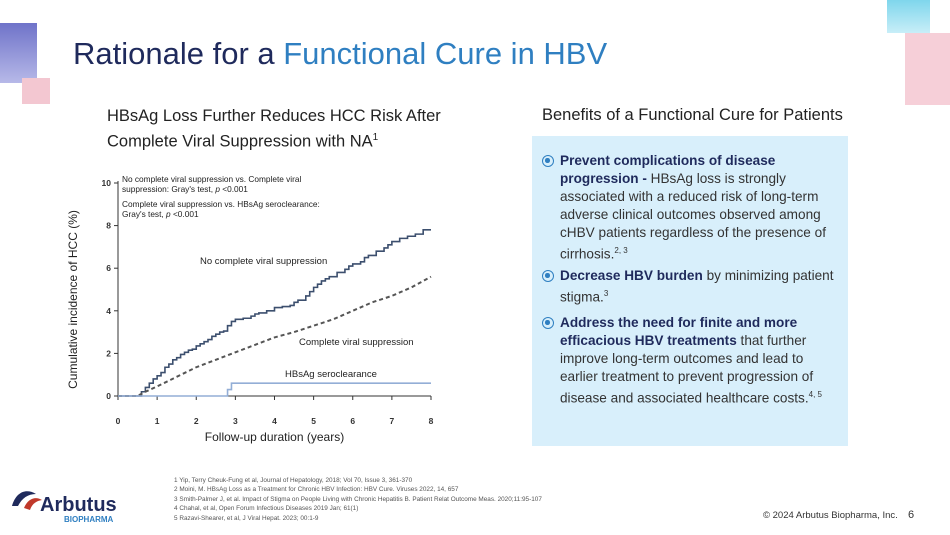 This screenshot has width=950, height=535. I want to click on x-tick-label: 7, so click(392, 421).